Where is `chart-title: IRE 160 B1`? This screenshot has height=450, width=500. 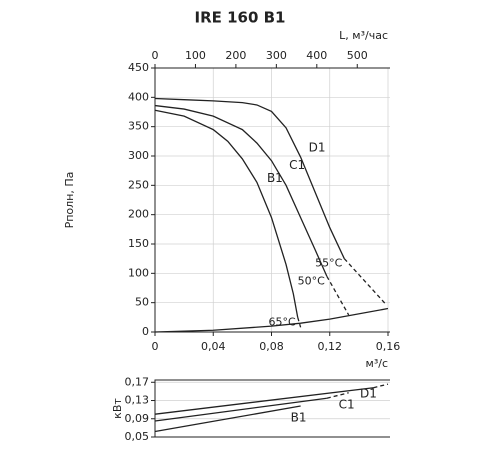
chart-title: IRE 160 B1 is located at coordinates (239, 18).